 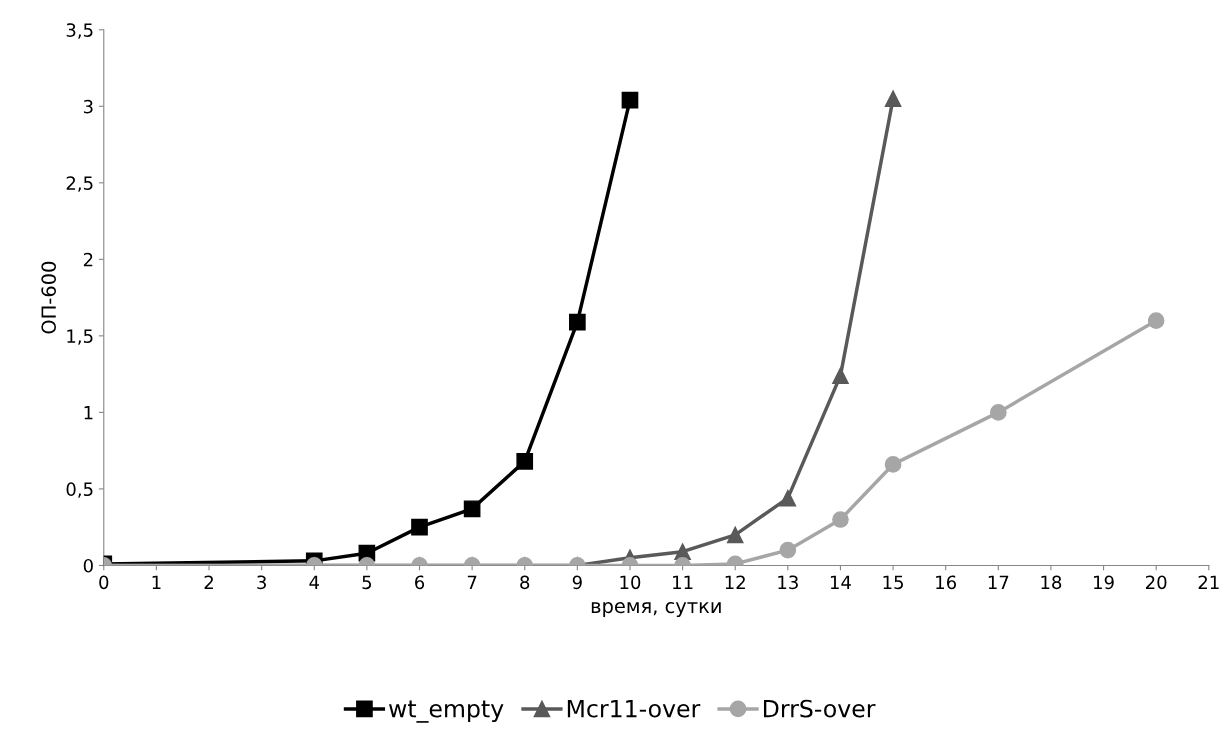 What do you see at coordinates (1104, 582) in the screenshot?
I see `x-tick-label: 19` at bounding box center [1104, 582].